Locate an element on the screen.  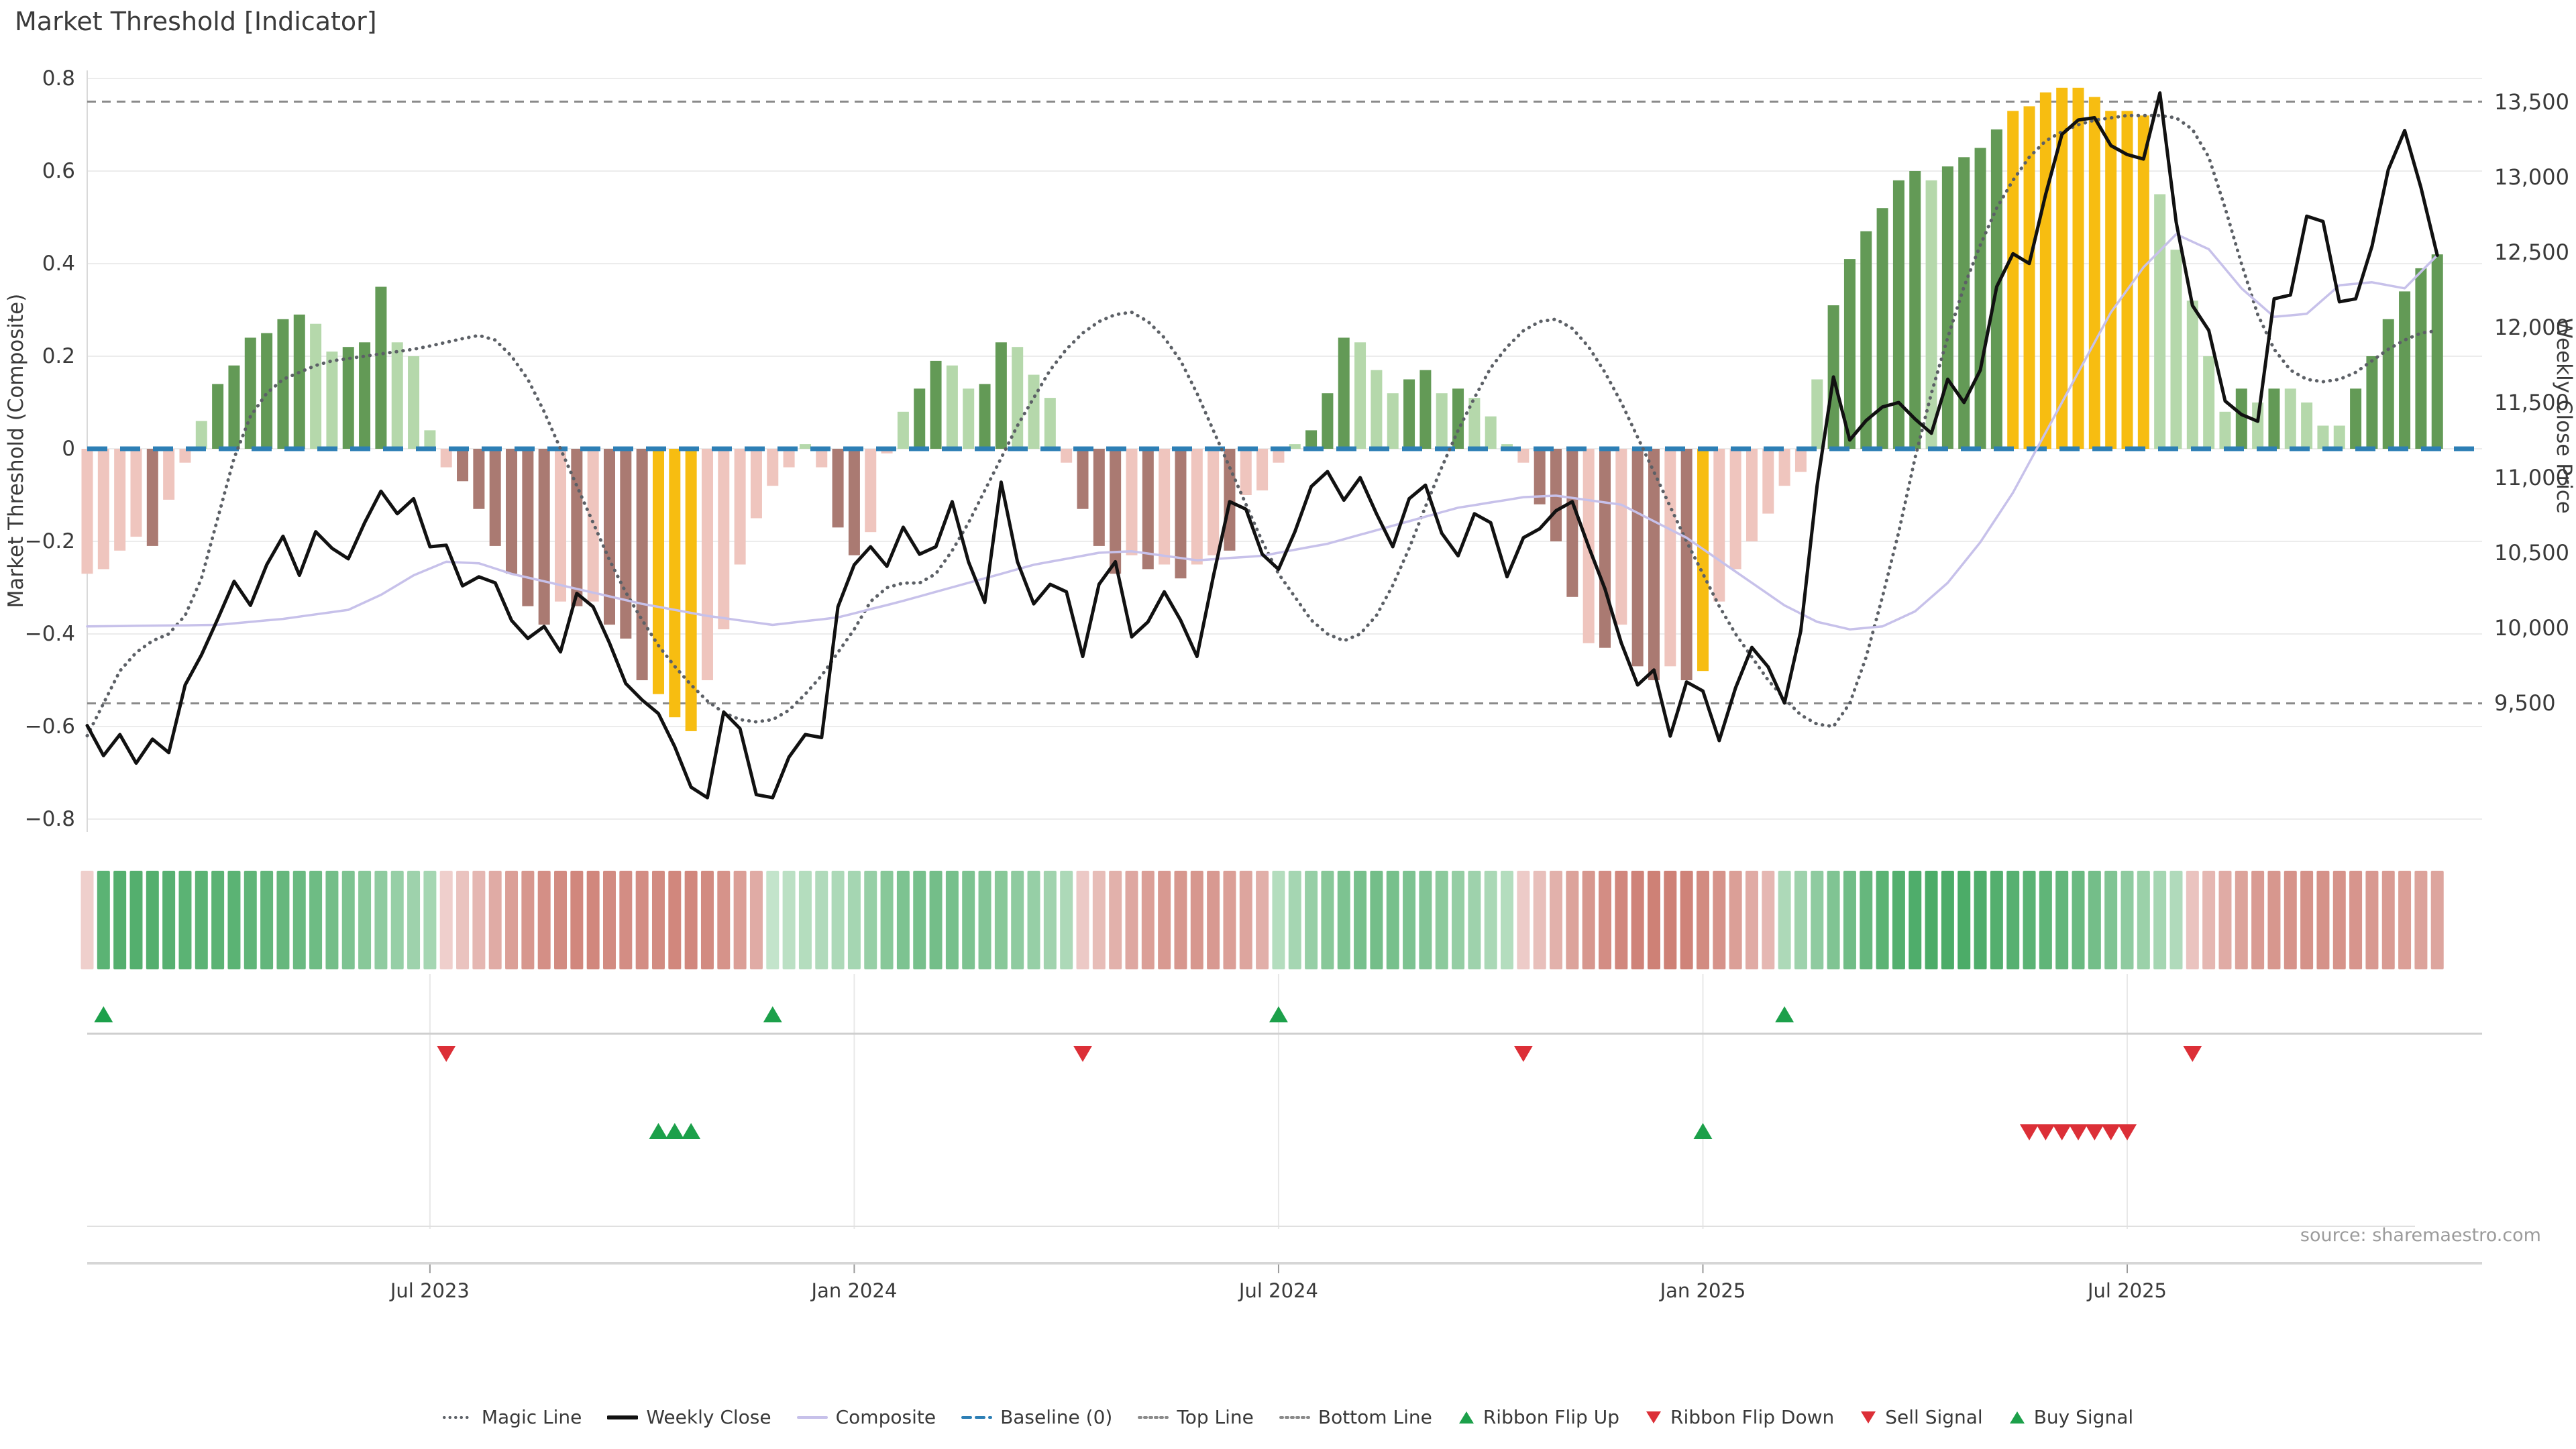
right-tick-label: 12,000 is located at coordinates (2531, 327).